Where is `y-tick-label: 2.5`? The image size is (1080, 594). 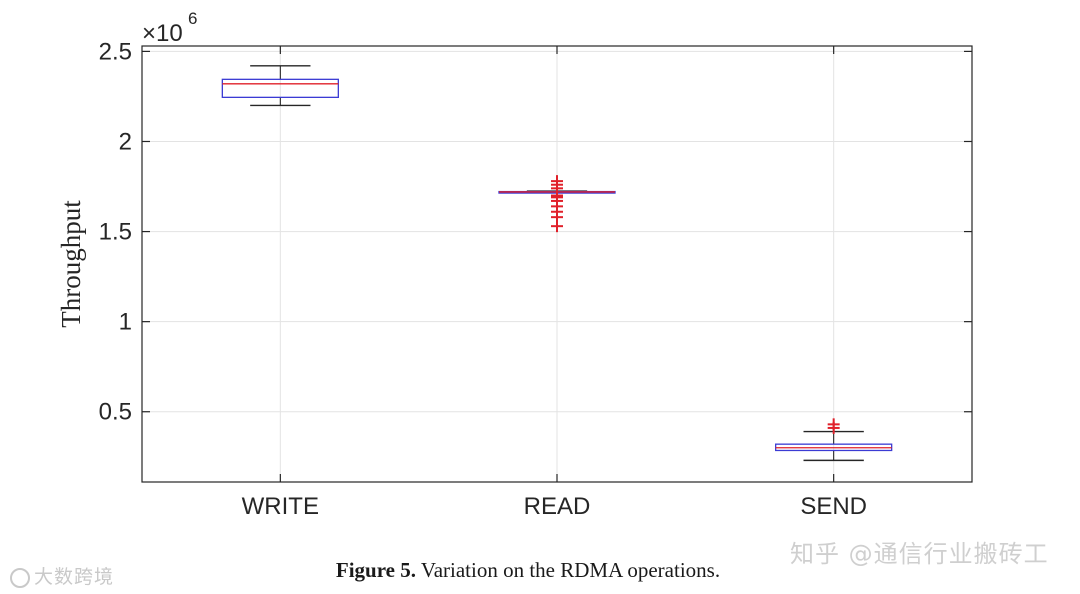
y-tick-label: 2.5 is located at coordinates (115, 51).